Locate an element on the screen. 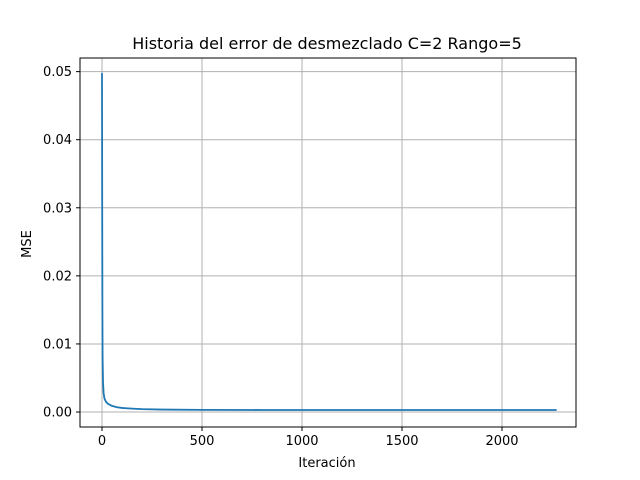 The width and height of the screenshot is (640, 480). x-tick-label: 500 is located at coordinates (202, 441).